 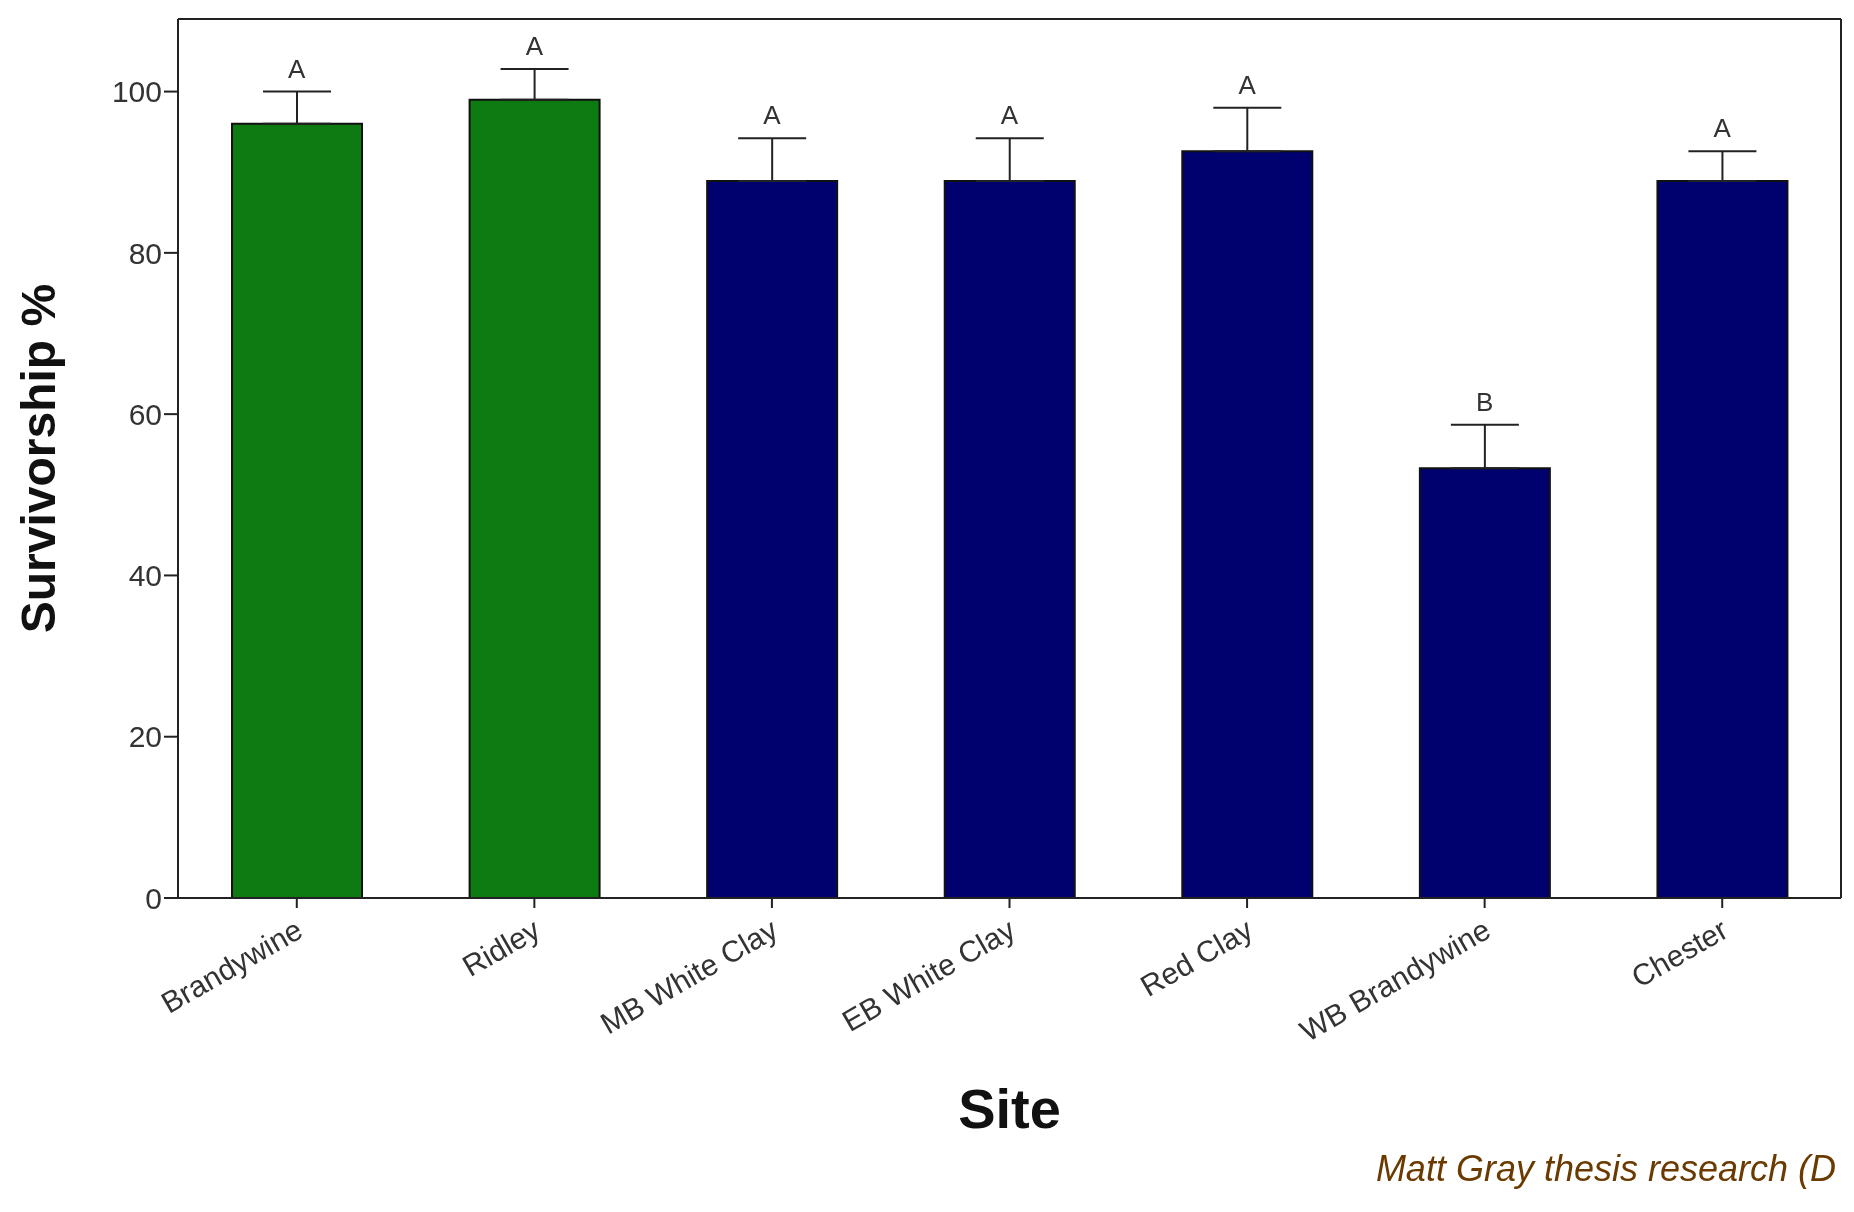 I want to click on y-tick-label: 80, so click(x=145, y=253).